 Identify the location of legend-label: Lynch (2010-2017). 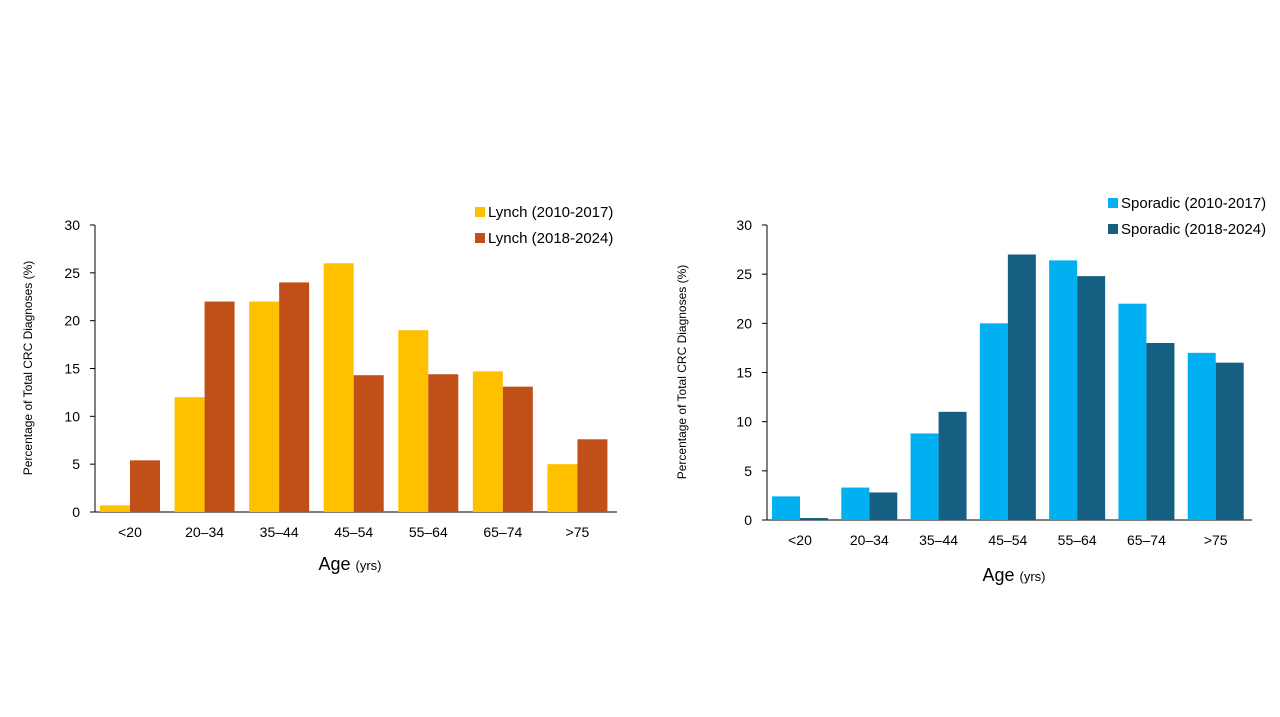
(550, 212).